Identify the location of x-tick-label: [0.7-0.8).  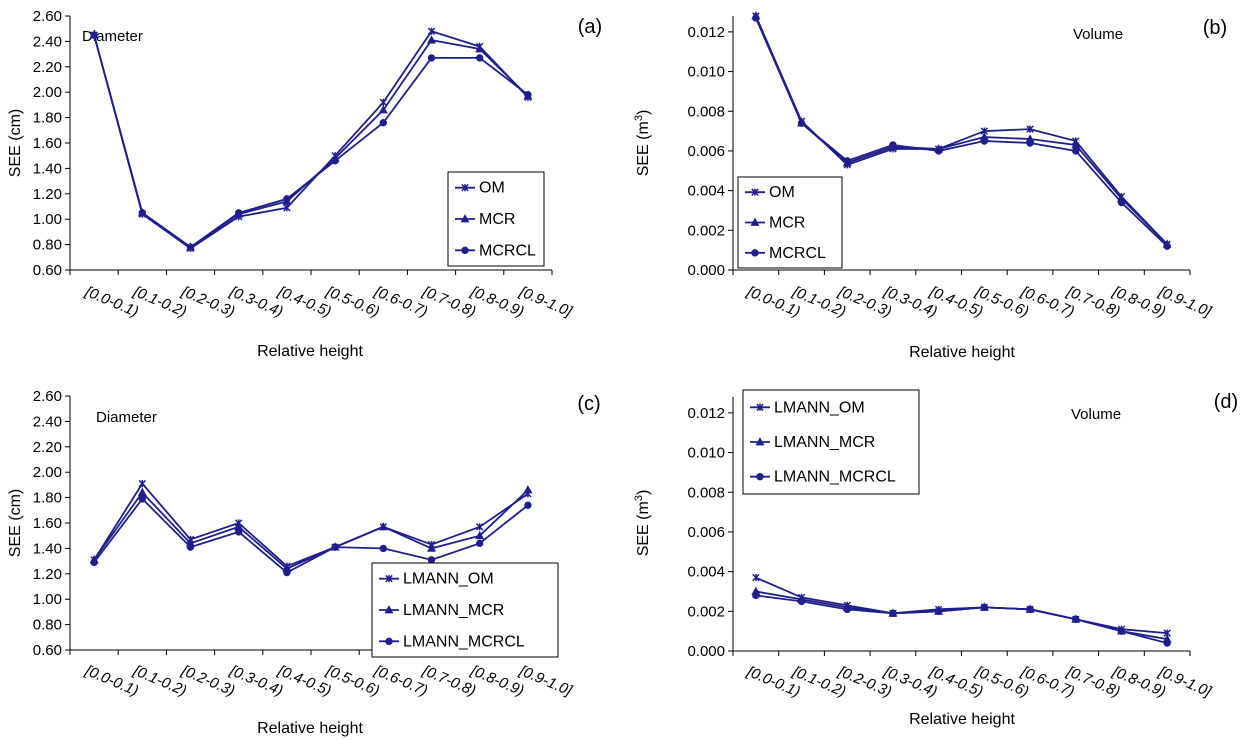
(448, 302).